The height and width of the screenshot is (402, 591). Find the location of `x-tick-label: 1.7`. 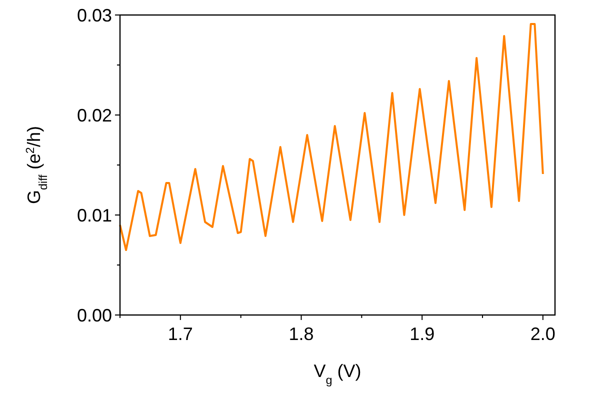

x-tick-label: 1.7 is located at coordinates (180, 334).